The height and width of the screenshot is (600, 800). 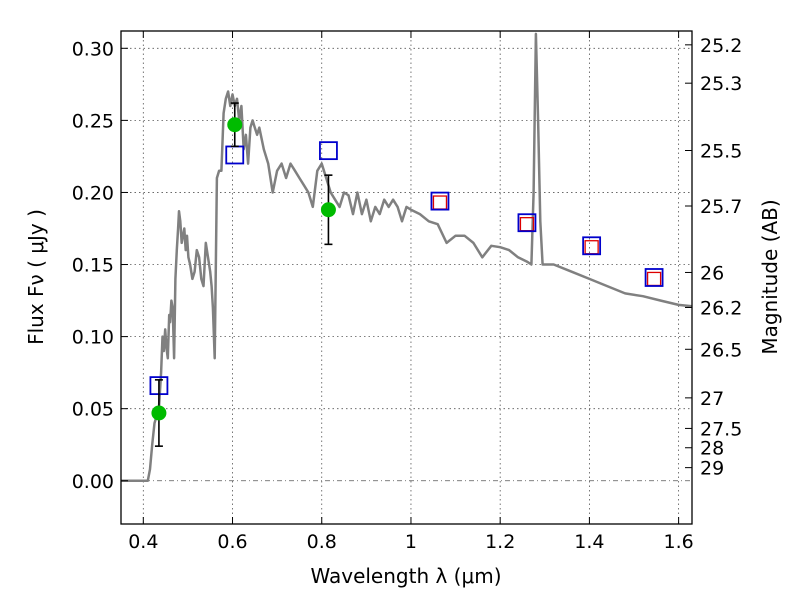 What do you see at coordinates (712, 469) in the screenshot?
I see `right-tick-label: 29` at bounding box center [712, 469].